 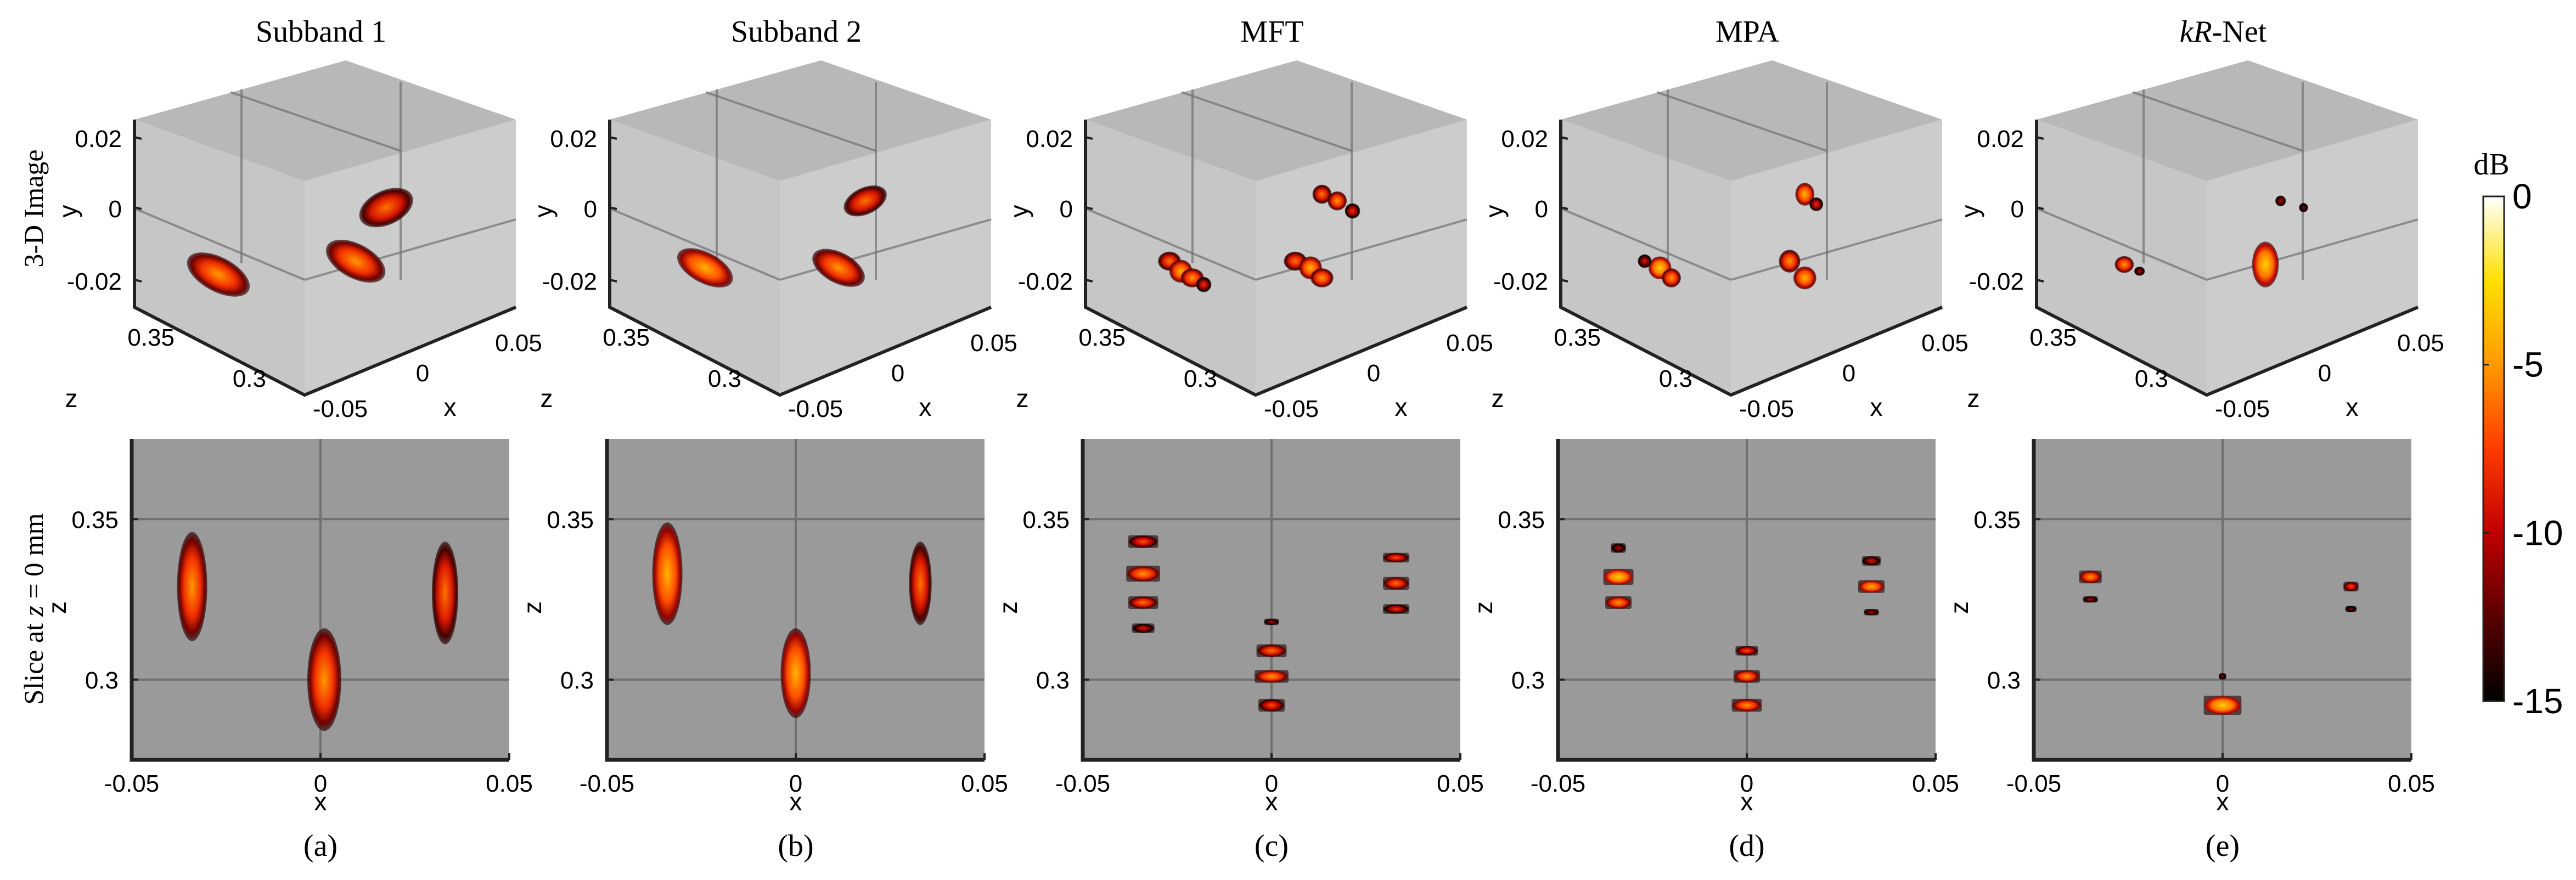 I want to click on colorbar-tick-label: -15, so click(x=2537, y=701).